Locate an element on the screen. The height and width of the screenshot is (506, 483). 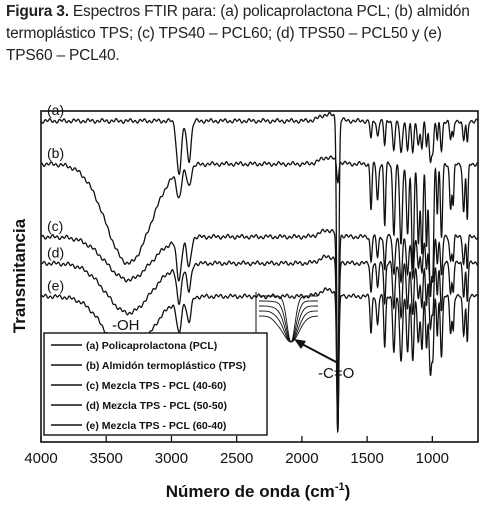
co-arrow-head is located at coordinates (300, 344).